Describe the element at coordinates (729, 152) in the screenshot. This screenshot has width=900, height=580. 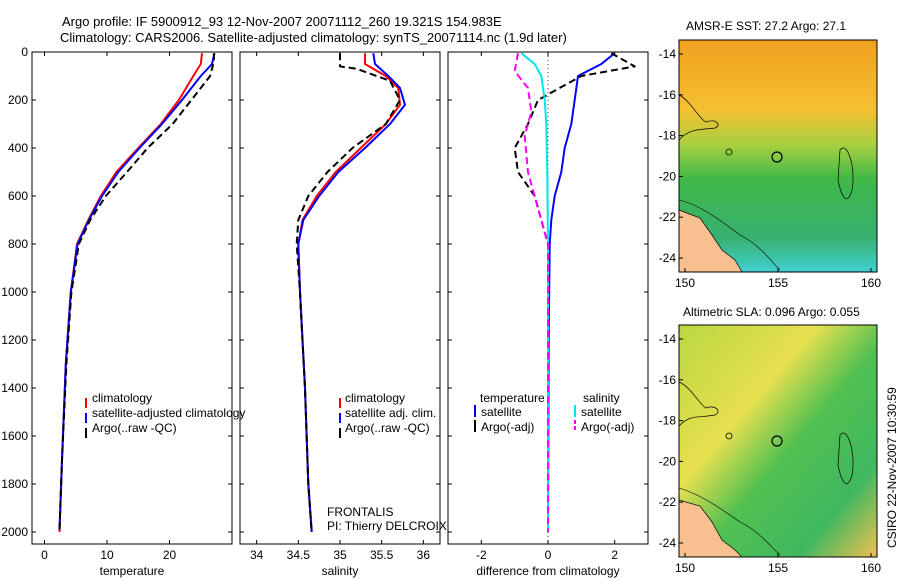
I see `sst-reef-dot` at that location.